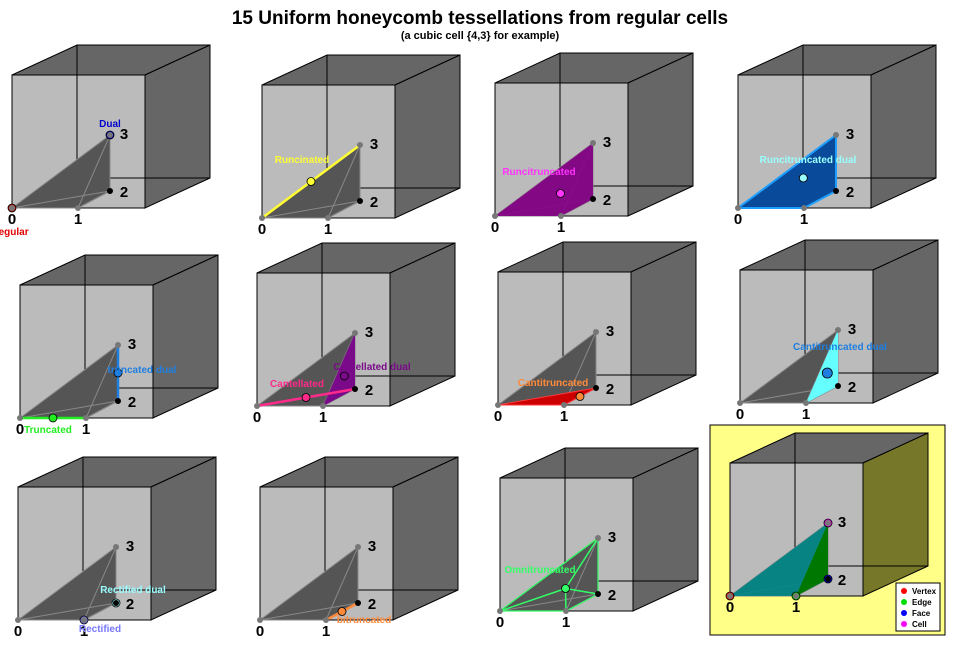 Image resolution: width=960 pixels, height=657 pixels. Describe the element at coordinates (553, 383) in the screenshot. I see `annotation: Cantitruncated` at that location.